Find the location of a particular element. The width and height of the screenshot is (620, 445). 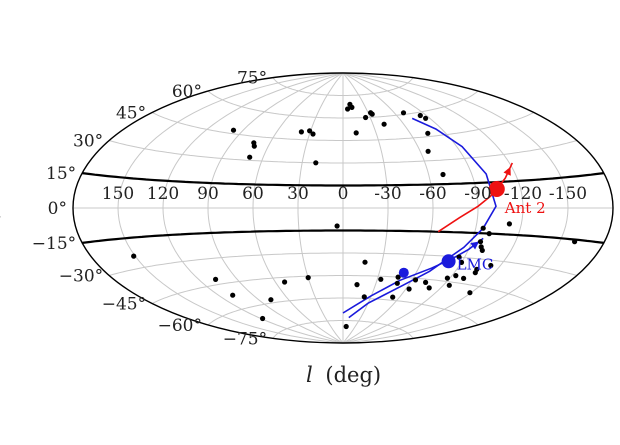

latitude-tick-label: 60° is located at coordinates (187, 92).